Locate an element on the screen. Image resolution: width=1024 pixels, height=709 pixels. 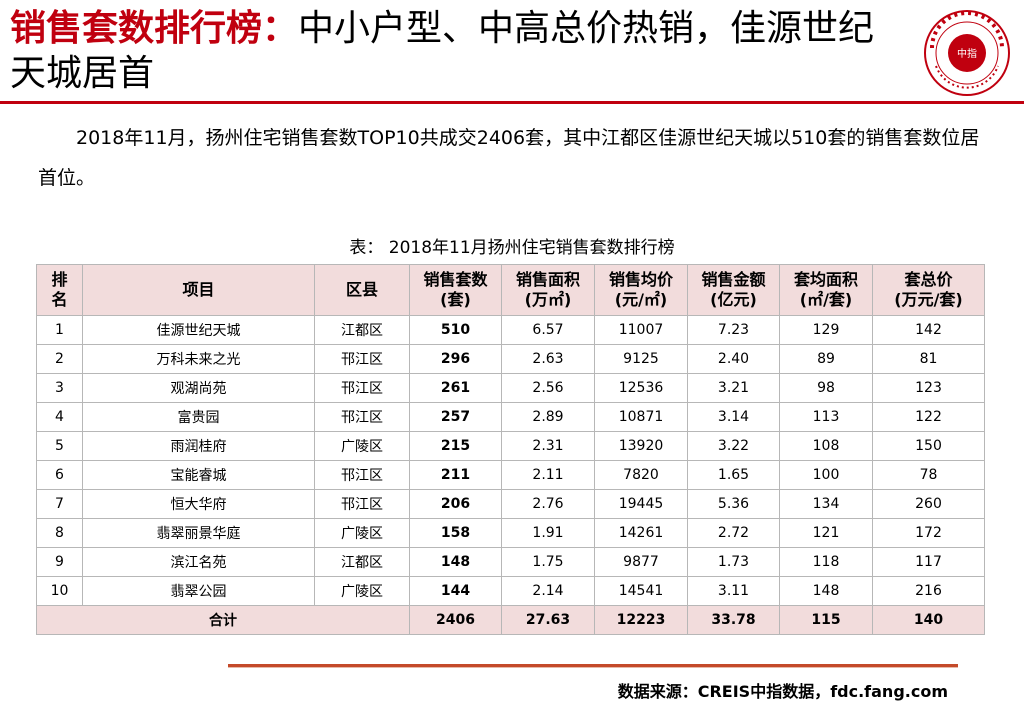
table-row: 7 恒大华府 邗江区 206 2.76 19445 5.36 134 260 is located at coordinates (510, 504).